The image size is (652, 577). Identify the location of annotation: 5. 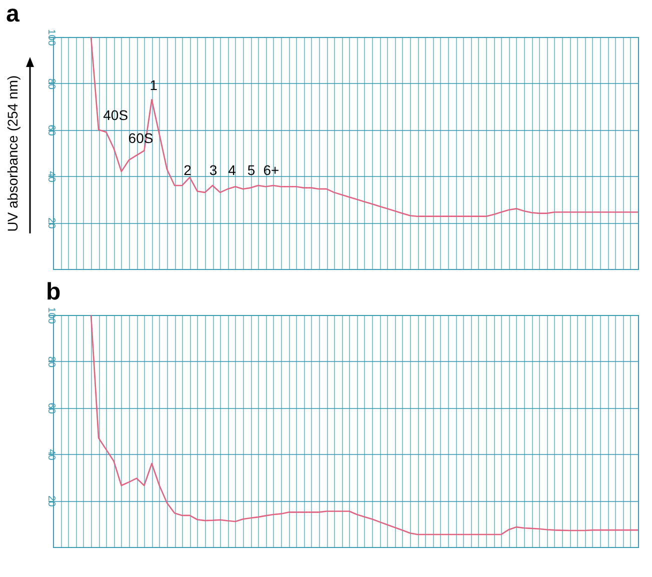
(251, 170).